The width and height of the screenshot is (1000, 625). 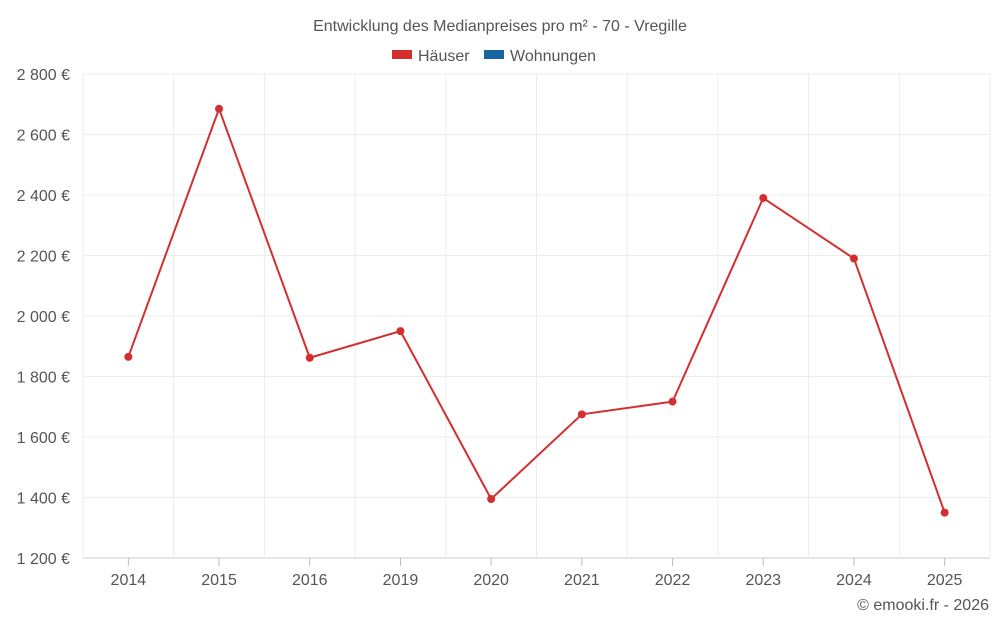 What do you see at coordinates (43, 196) in the screenshot?
I see `y-tick-label: 2 400 €` at bounding box center [43, 196].